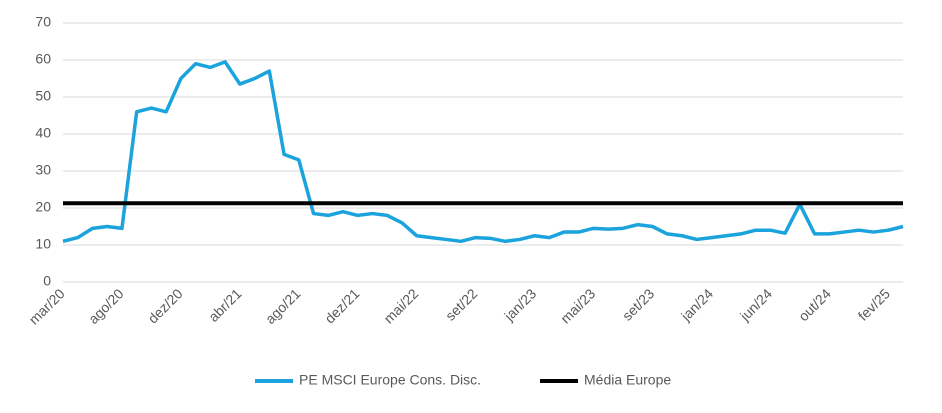  Describe the element at coordinates (519, 304) in the screenshot. I see `x-tick-label: jan/23` at that location.